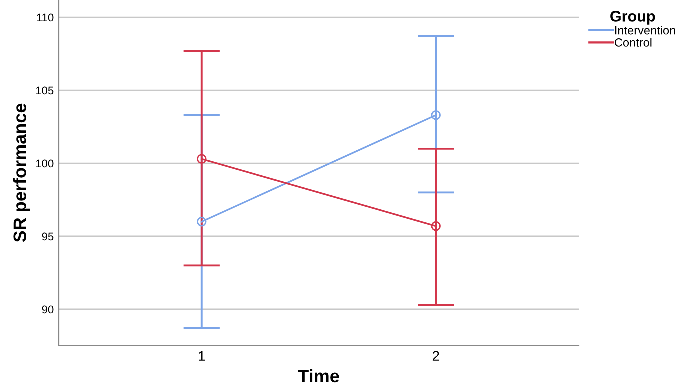  Describe the element at coordinates (45, 90) in the screenshot. I see `y-tick-label: 105` at that location.